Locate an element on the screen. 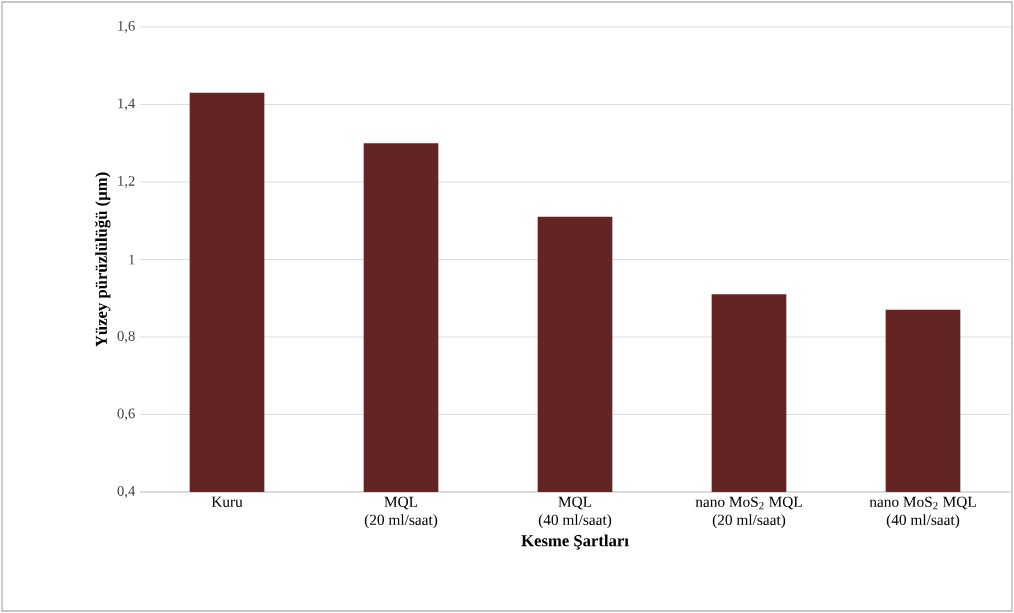  y-axis-title: Yüzey pürüzlülüğü (µm) is located at coordinates (103, 259).